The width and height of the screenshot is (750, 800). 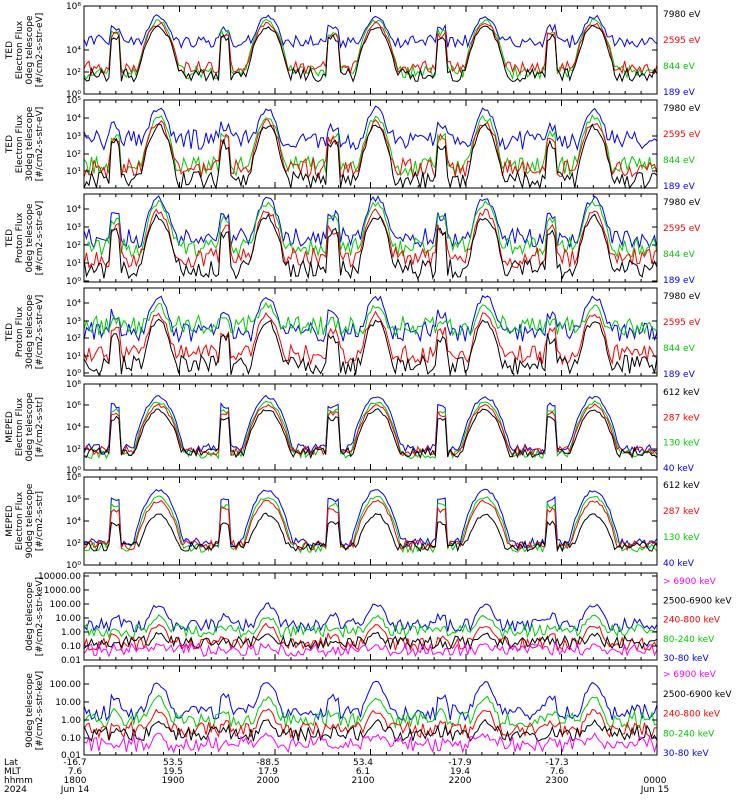 I want to click on x-tick-lat: 53.5, so click(x=173, y=763).